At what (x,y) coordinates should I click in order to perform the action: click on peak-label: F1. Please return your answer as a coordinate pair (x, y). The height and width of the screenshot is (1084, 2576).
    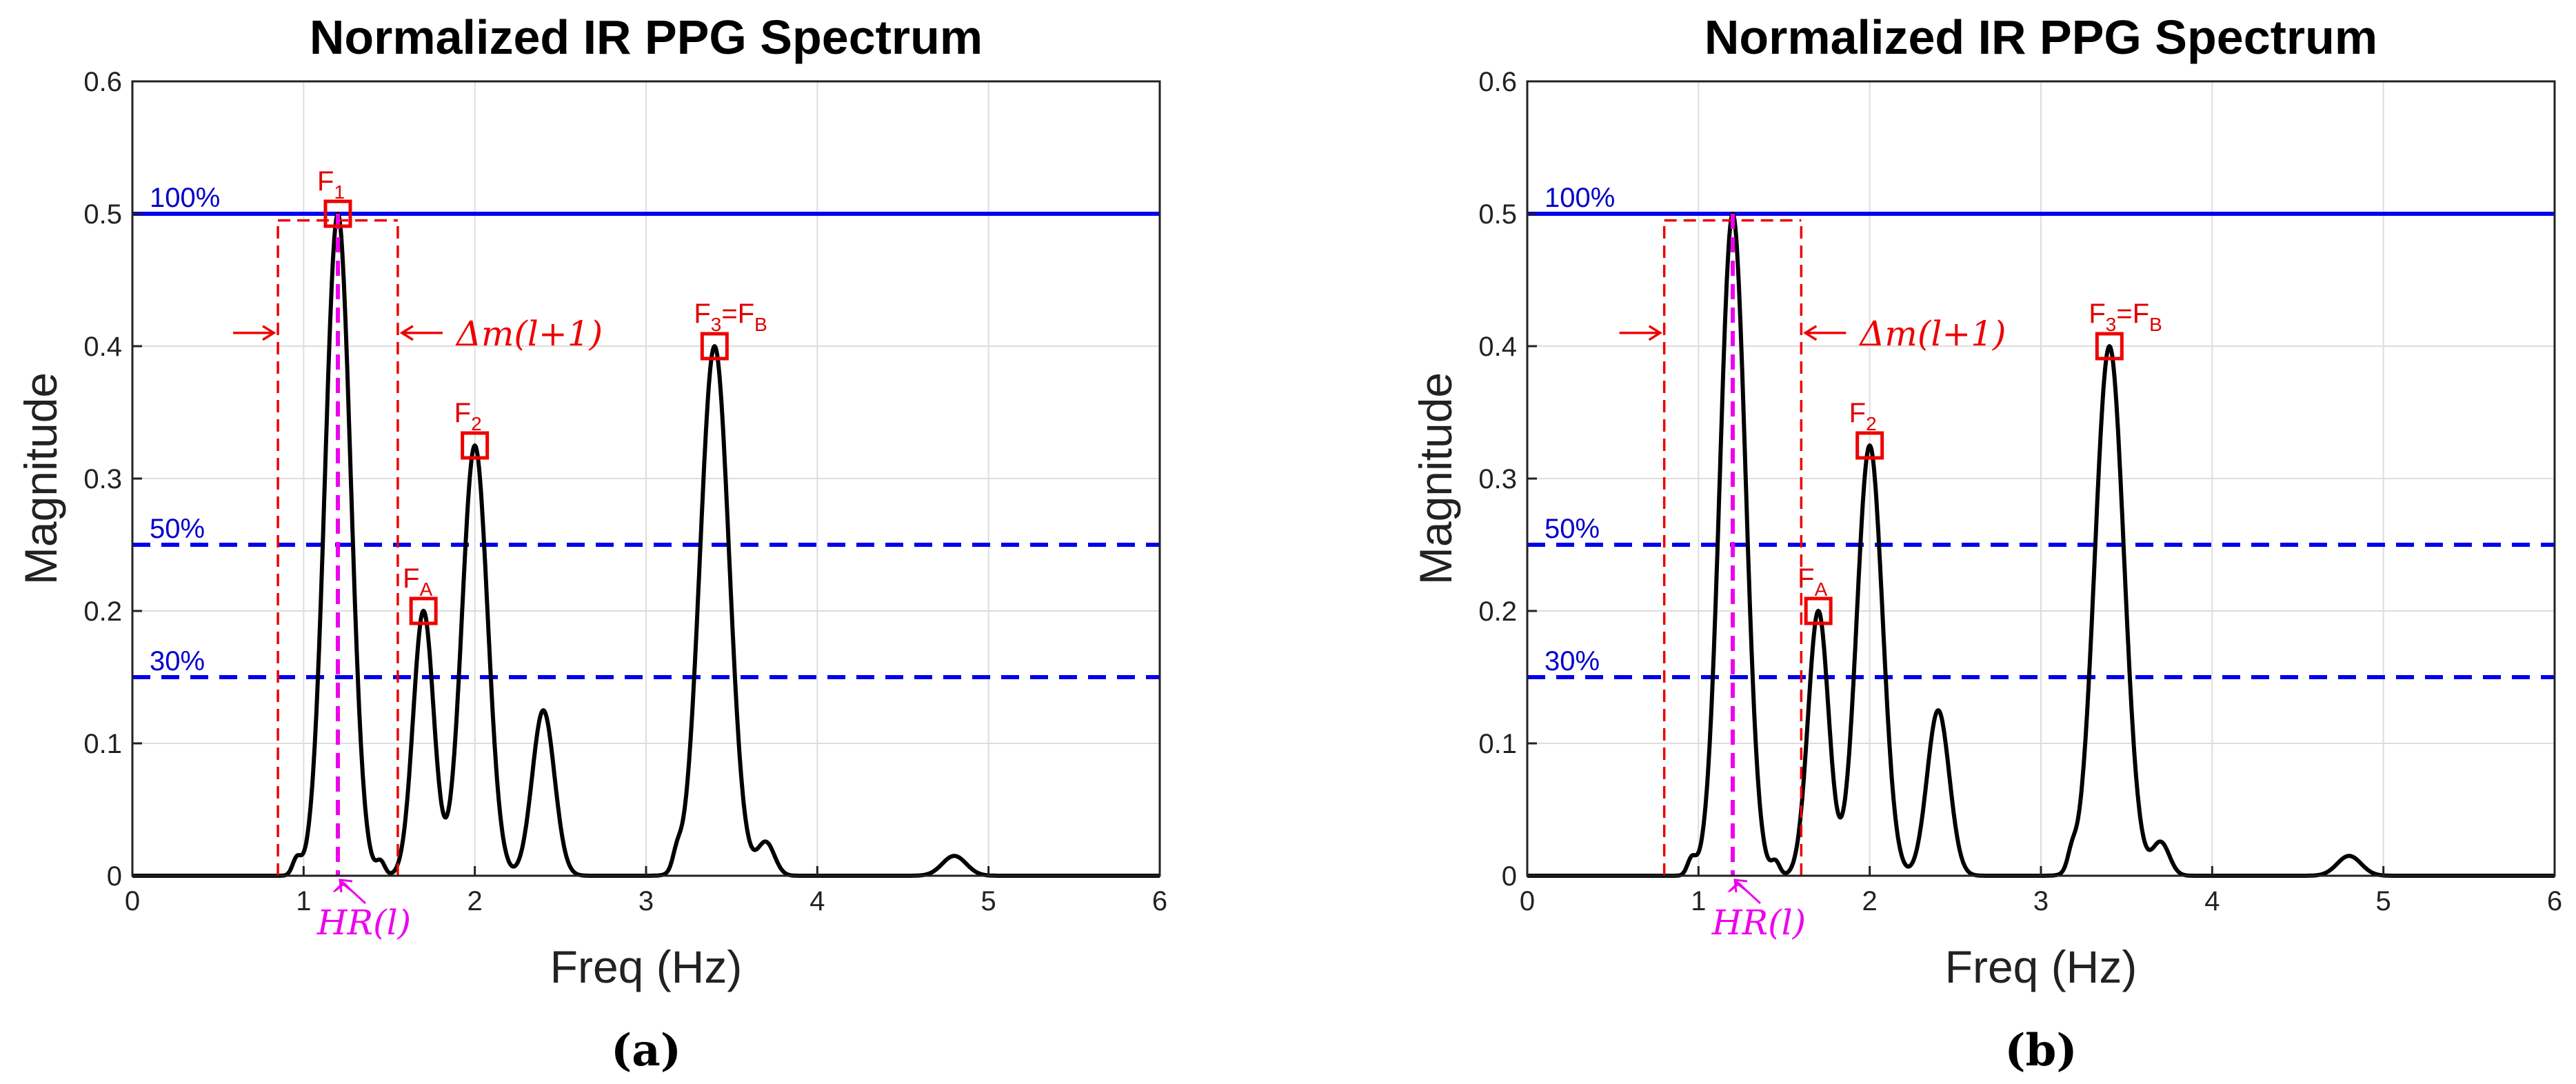
    Looking at the image, I should click on (331, 184).